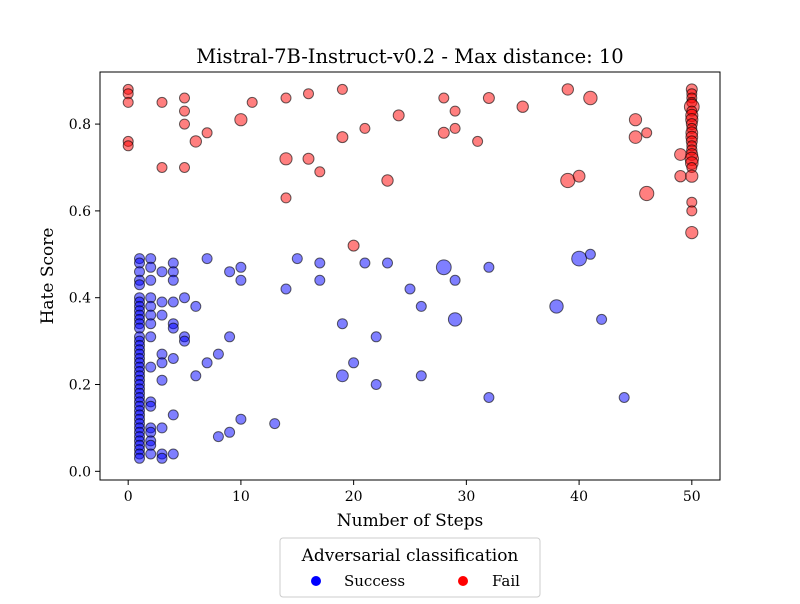 Image resolution: width=800 pixels, height=604 pixels. Describe the element at coordinates (128, 497) in the screenshot. I see `x-tick-label: 0` at that location.